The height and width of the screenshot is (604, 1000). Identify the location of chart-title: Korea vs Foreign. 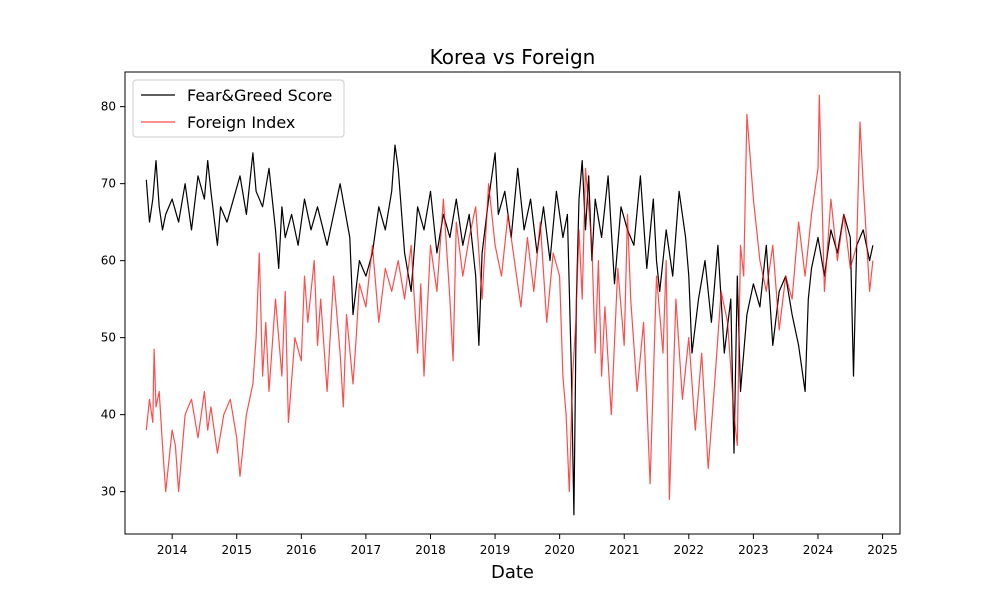
(513, 57).